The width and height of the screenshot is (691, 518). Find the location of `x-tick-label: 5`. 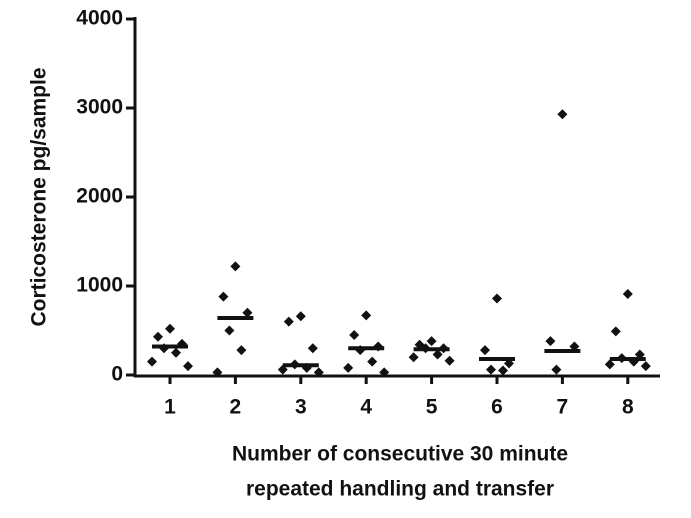

x-tick-label: 5 is located at coordinates (432, 407).